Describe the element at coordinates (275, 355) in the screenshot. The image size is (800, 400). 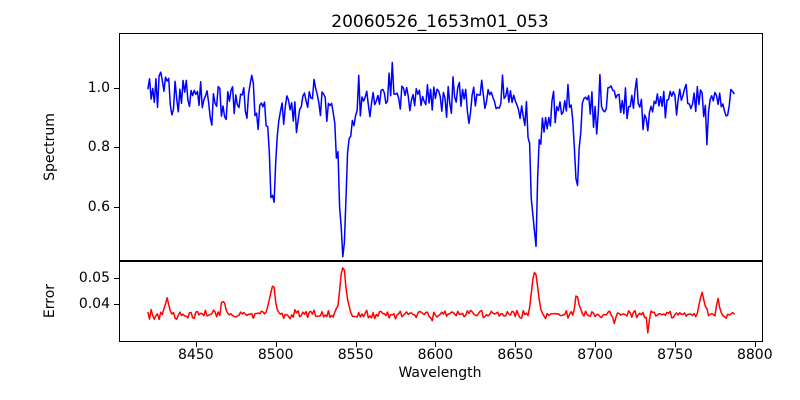
I see `x-tick-label: 8500` at that location.